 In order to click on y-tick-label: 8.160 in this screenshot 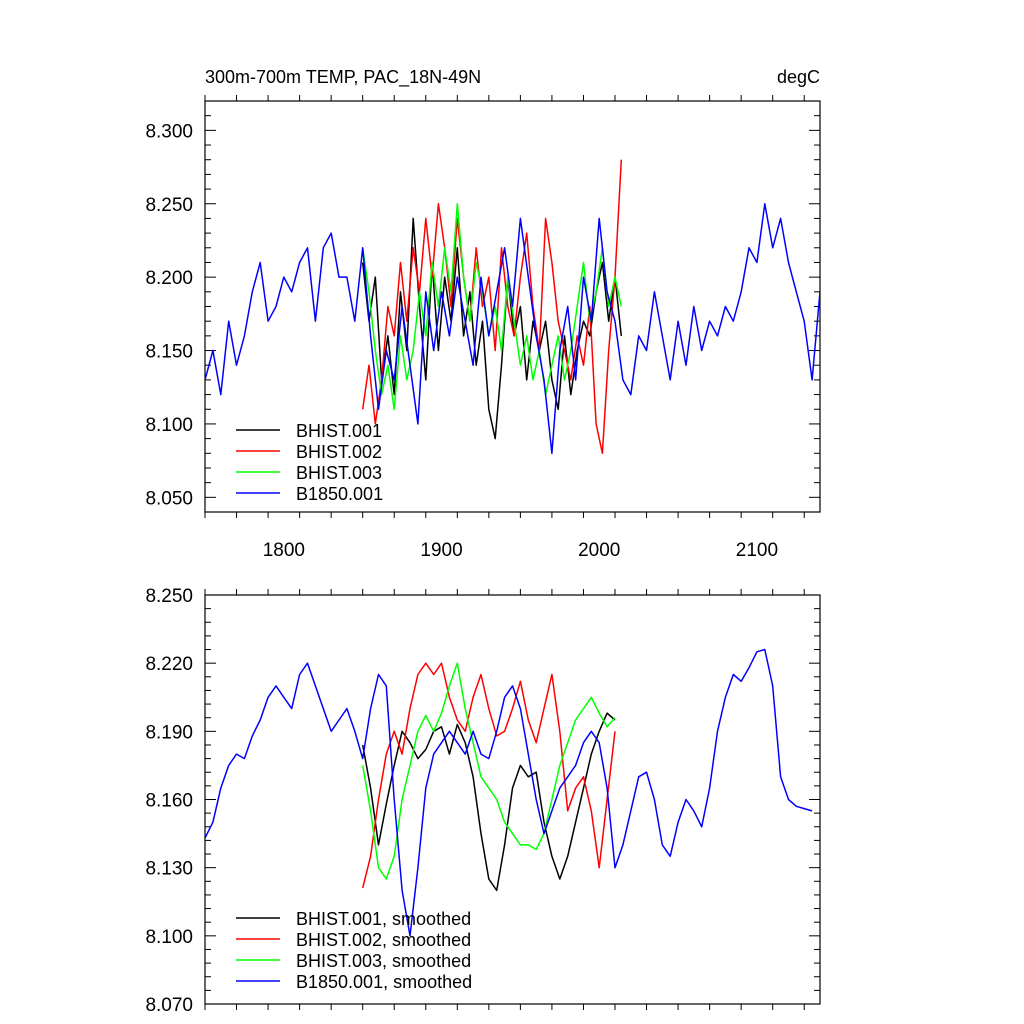, I will do `click(169, 801)`.